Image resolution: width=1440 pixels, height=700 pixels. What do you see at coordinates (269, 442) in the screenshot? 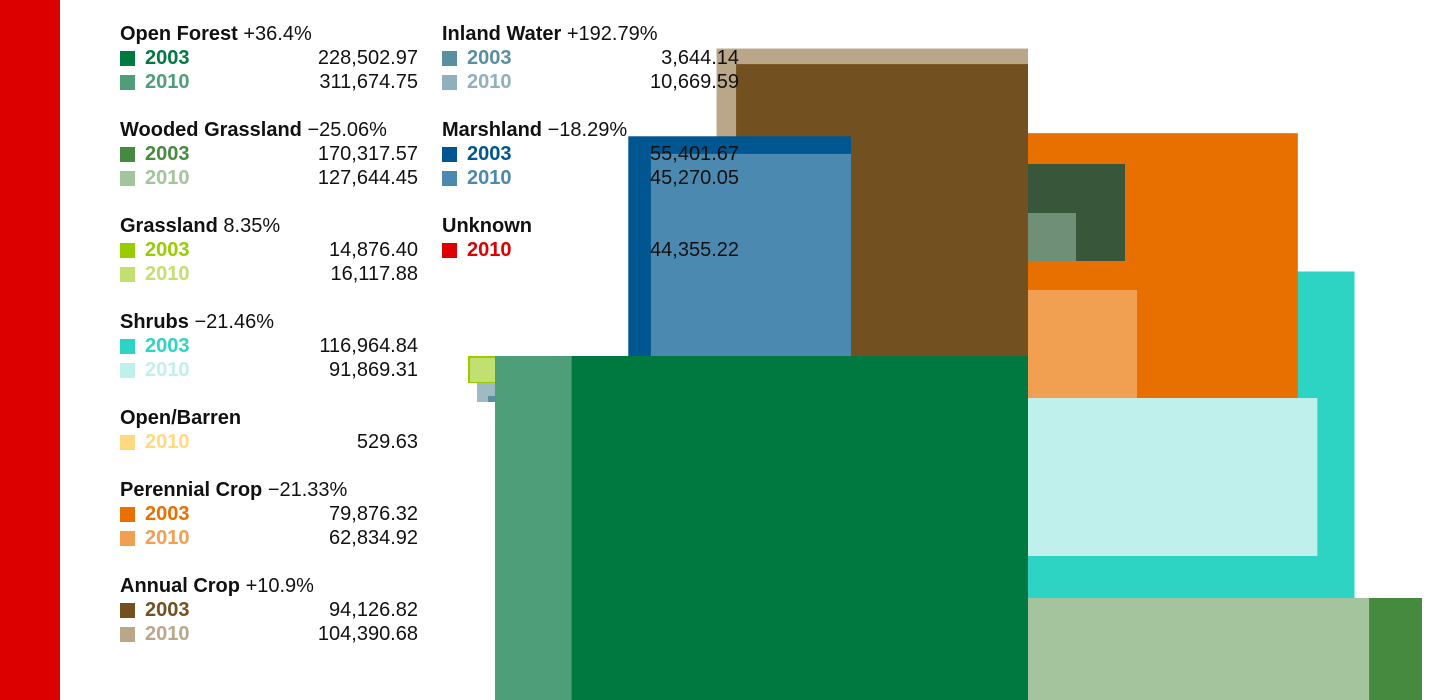
I see `legend-row-2010: 2010 529.63` at bounding box center [269, 442].